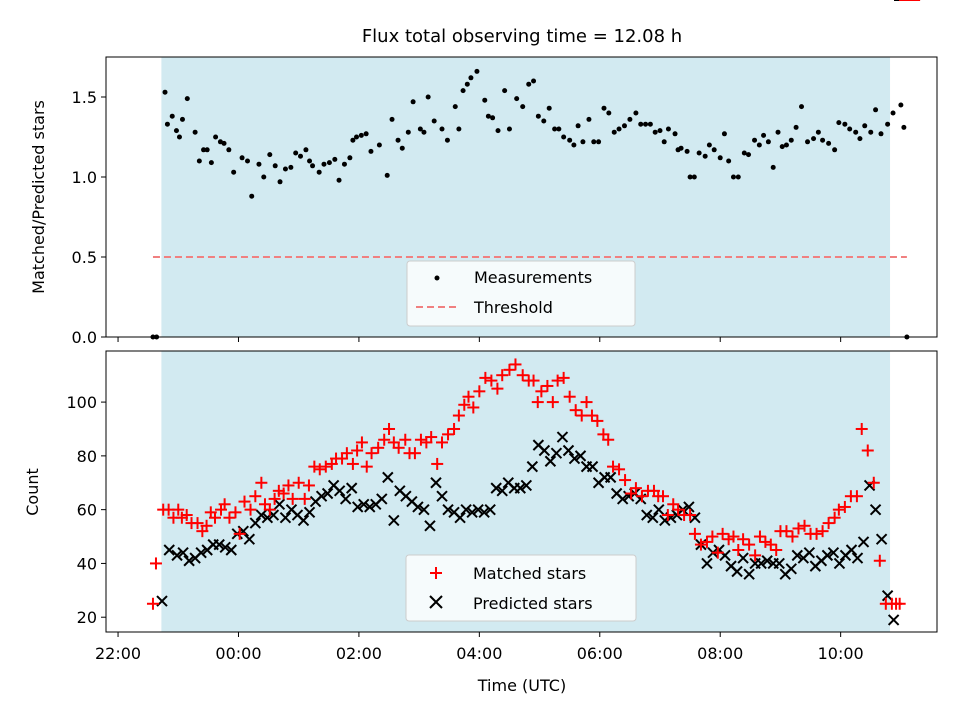 This screenshot has width=960, height=720. What do you see at coordinates (841, 653) in the screenshot?
I see `x-tick-label: 10:00` at bounding box center [841, 653].